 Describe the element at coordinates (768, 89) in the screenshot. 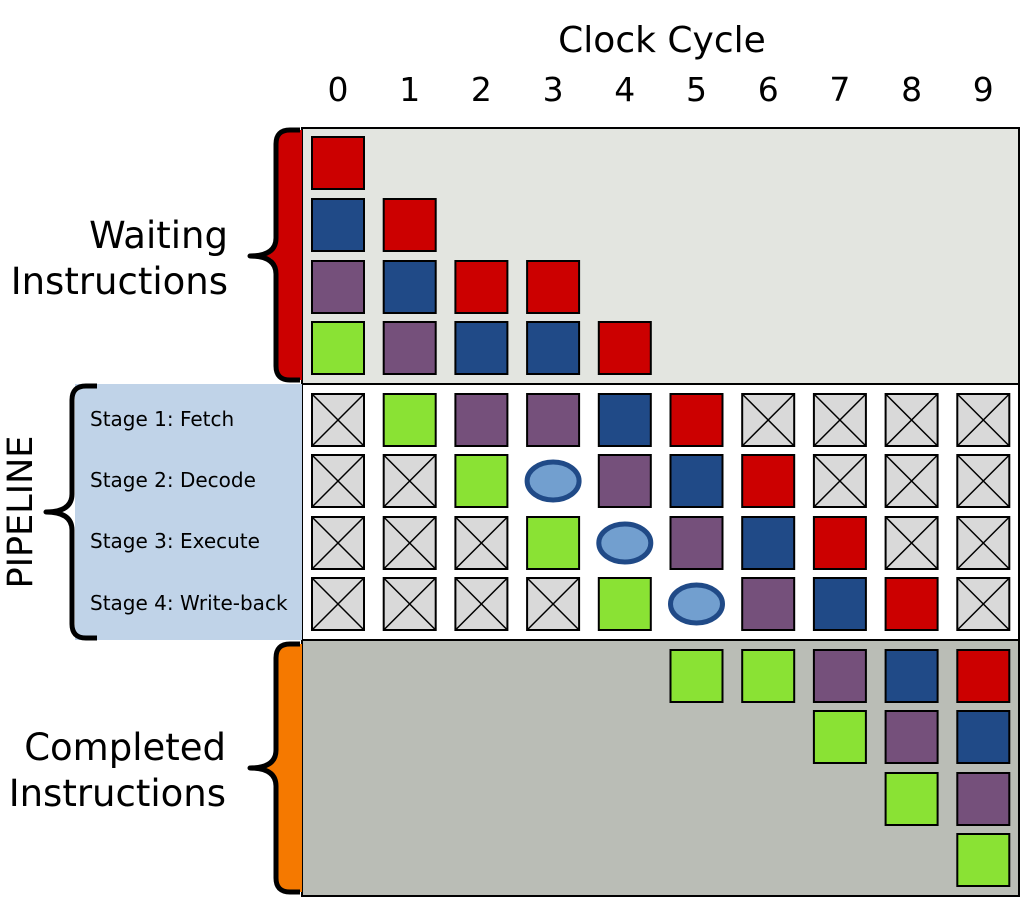

I see `cycle-label: 6` at that location.